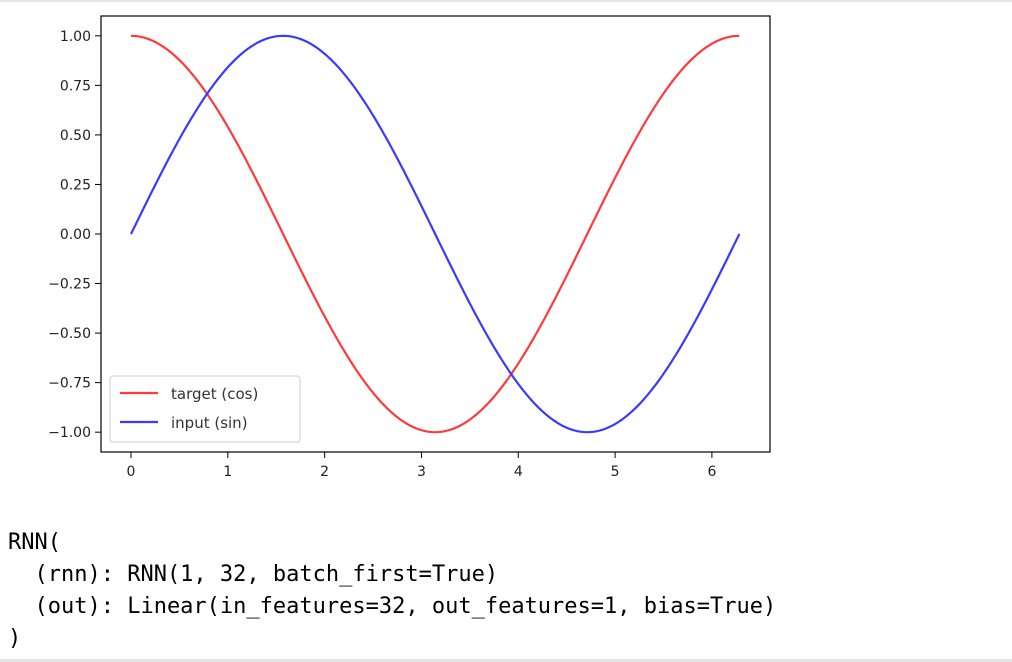 This screenshot has width=1012, height=662. What do you see at coordinates (324, 472) in the screenshot?
I see `x-tick-label: 2` at bounding box center [324, 472].